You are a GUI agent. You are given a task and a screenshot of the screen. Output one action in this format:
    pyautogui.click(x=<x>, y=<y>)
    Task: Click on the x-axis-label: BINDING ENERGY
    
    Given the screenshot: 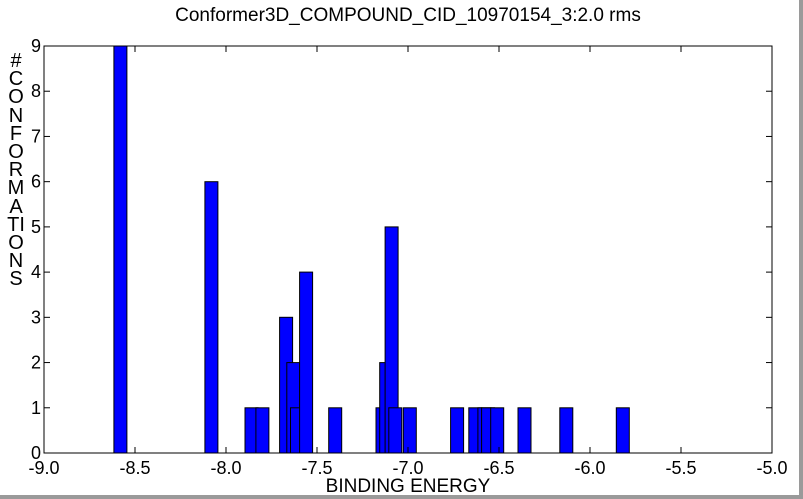 What is the action you would take?
    pyautogui.click(x=408, y=486)
    